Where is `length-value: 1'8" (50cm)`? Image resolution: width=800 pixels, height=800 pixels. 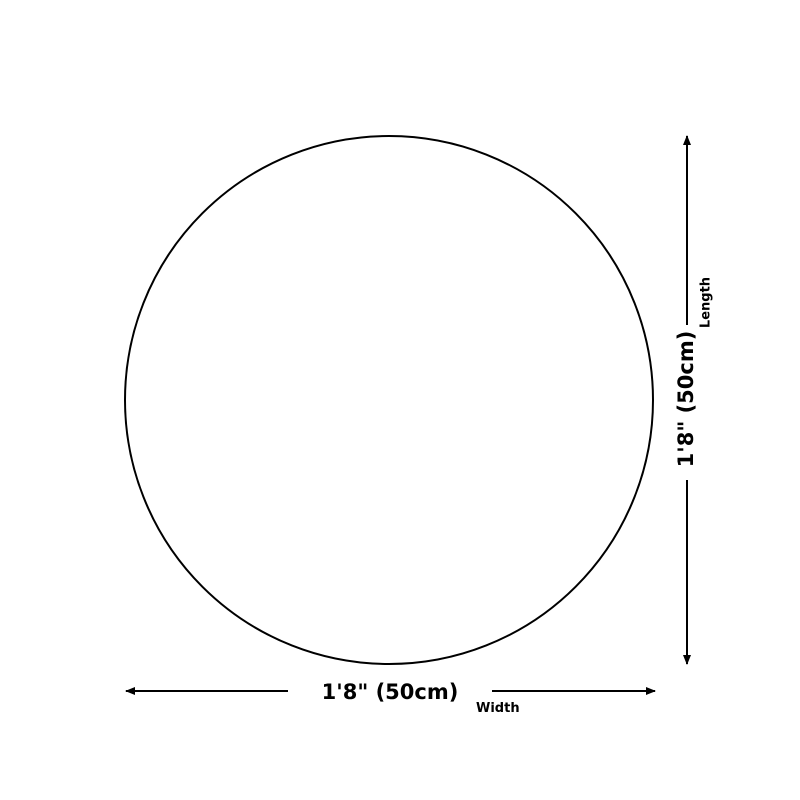
length-value: 1'8" (50cm) is located at coordinates (686, 399).